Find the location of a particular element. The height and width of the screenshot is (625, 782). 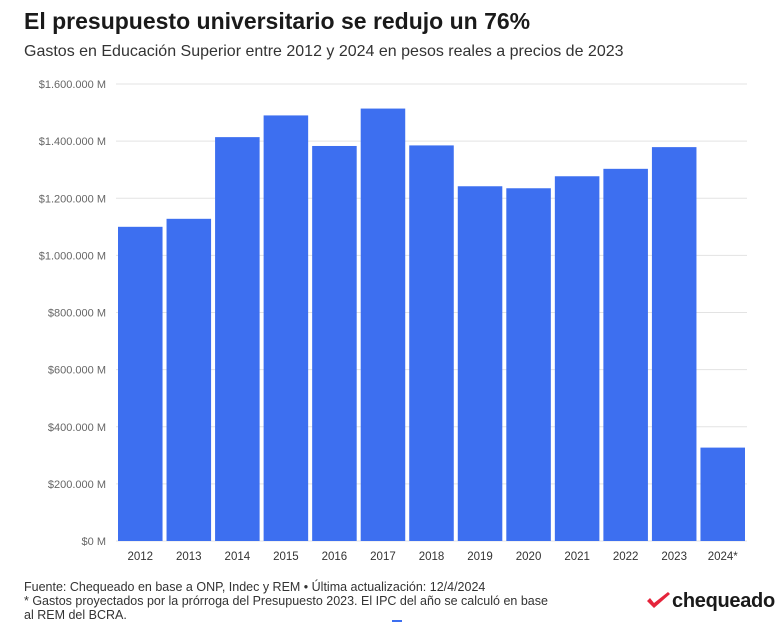

x-tick-label: 2017 is located at coordinates (383, 557).